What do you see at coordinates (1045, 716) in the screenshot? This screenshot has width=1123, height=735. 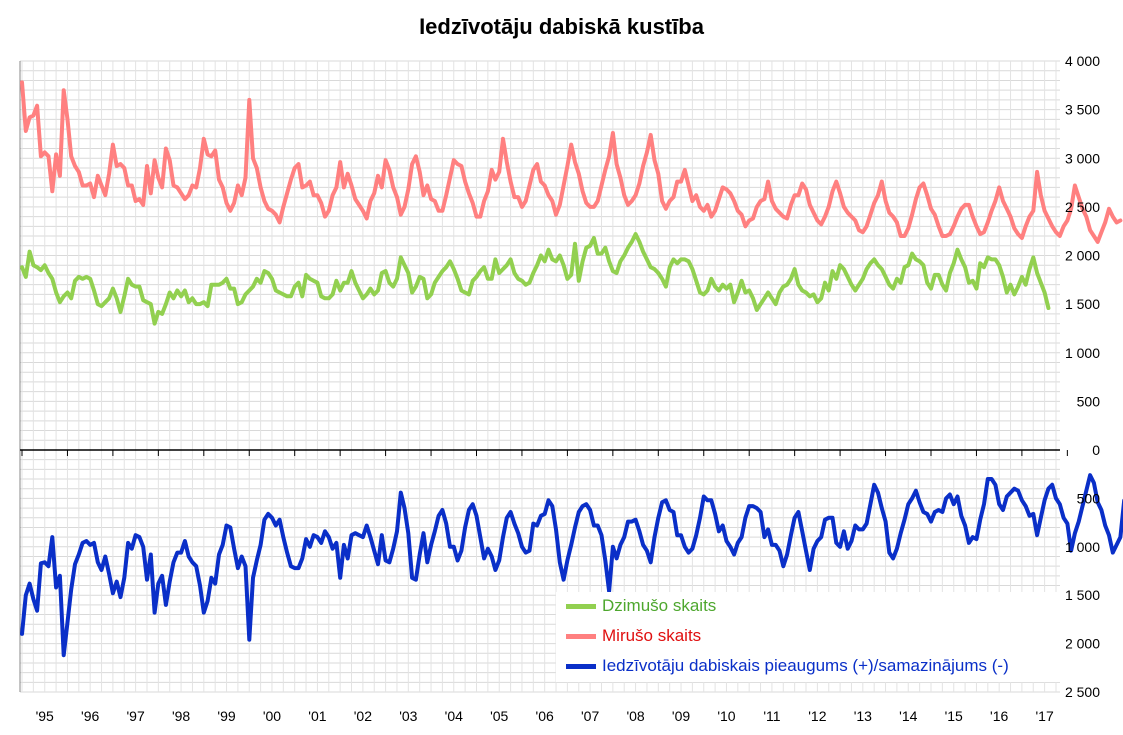 I see `x-tick-label: '17` at bounding box center [1045, 716].